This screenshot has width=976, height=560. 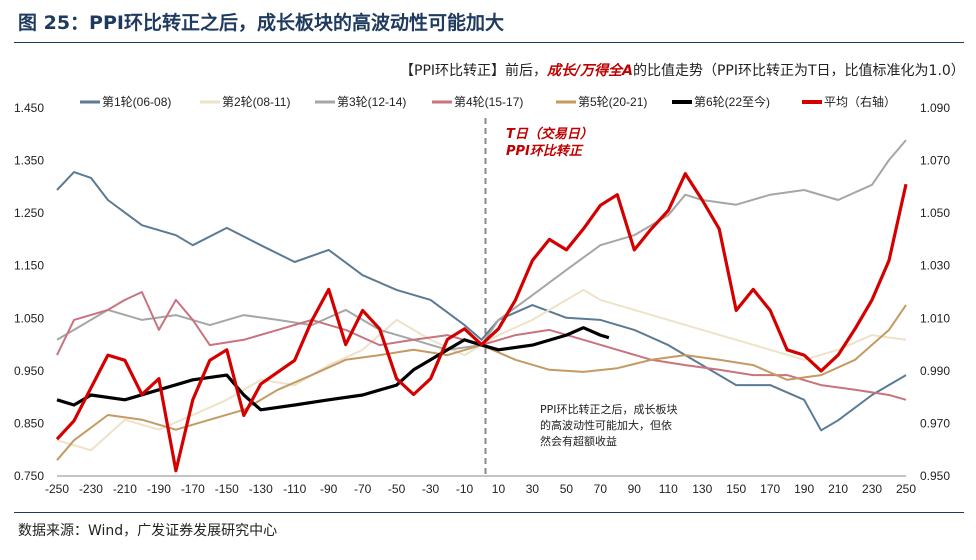 What do you see at coordinates (29, 476) in the screenshot?
I see `y-tick-label: 0.750` at bounding box center [29, 476].